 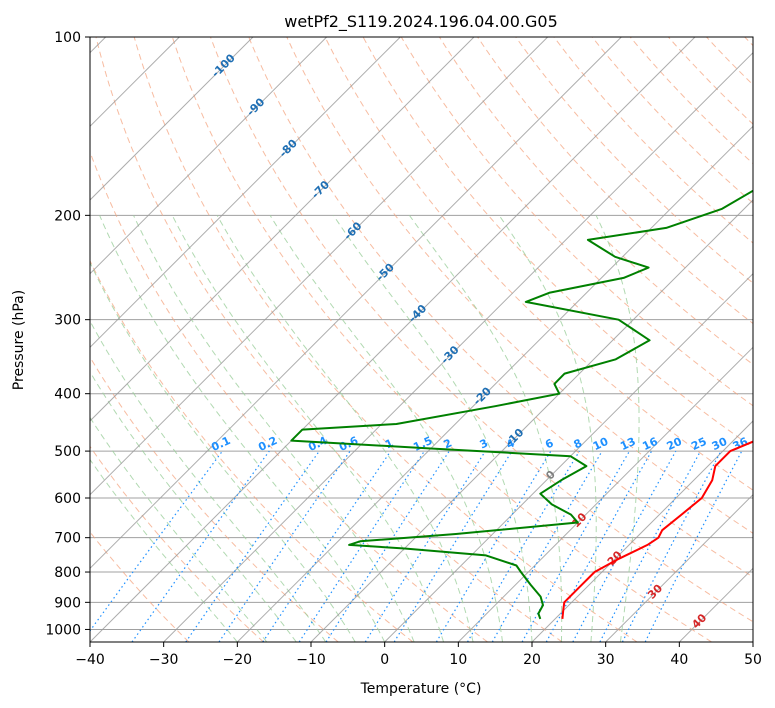 What do you see at coordinates (67, 321) in the screenshot?
I see `y-tick-label: 300` at bounding box center [67, 321].